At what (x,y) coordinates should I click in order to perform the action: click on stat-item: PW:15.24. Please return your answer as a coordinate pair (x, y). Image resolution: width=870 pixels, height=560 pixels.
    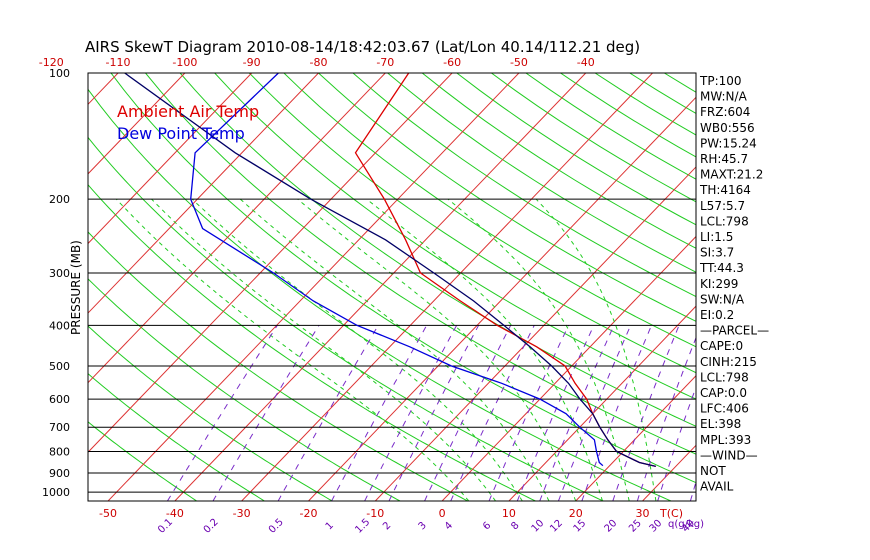
    Looking at the image, I should click on (728, 143).